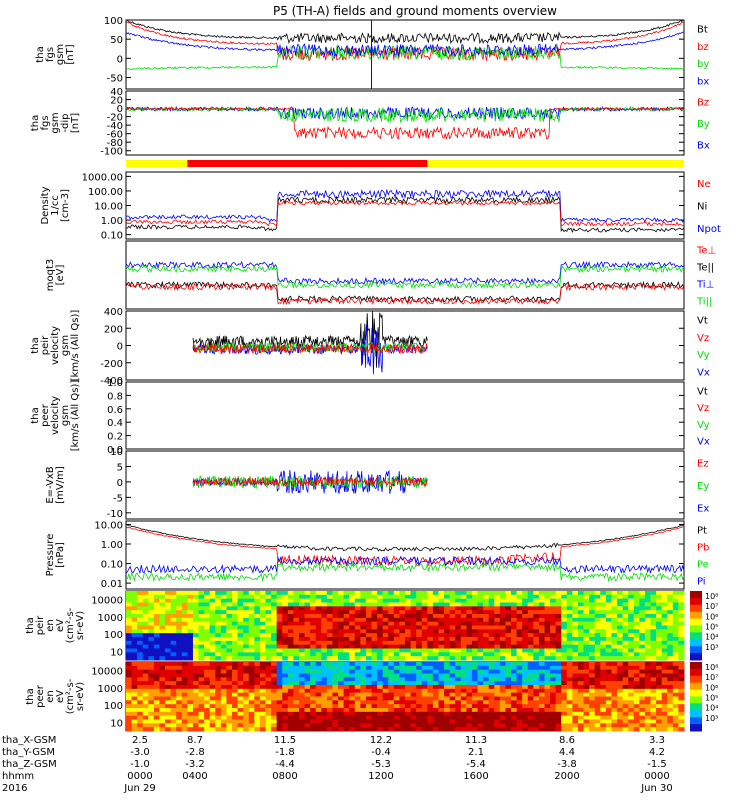 The height and width of the screenshot is (800, 750). What do you see at coordinates (705, 268) in the screenshot?
I see `legend-Te||: Te||` at bounding box center [705, 268].